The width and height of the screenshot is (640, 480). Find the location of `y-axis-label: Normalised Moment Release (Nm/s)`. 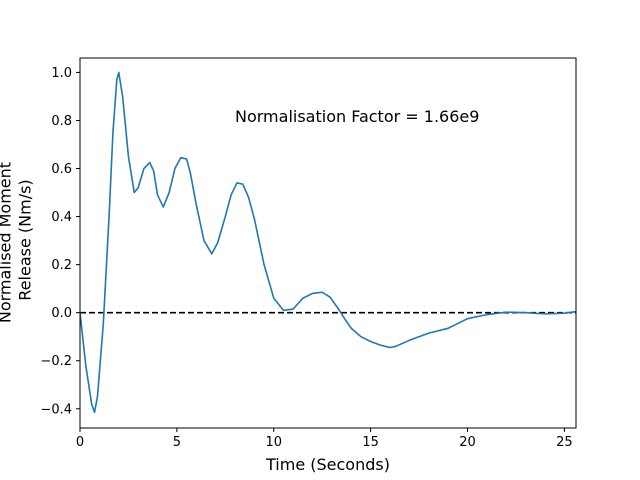

y-axis-label: Normalised Moment Release (Nm/s) is located at coordinates (17, 240).